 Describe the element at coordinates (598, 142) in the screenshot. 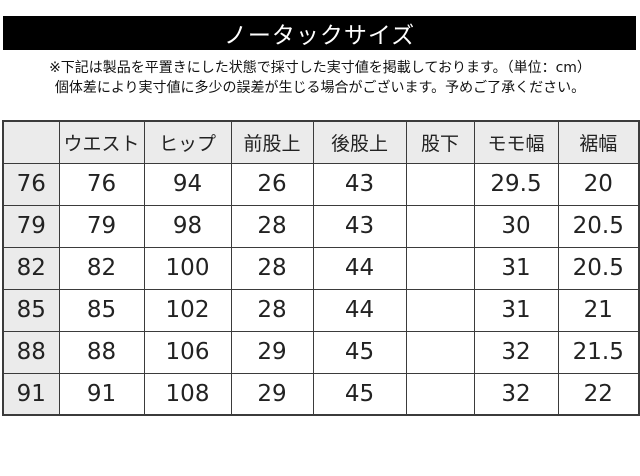

I see `column-header-hem-width: 裾幅` at that location.